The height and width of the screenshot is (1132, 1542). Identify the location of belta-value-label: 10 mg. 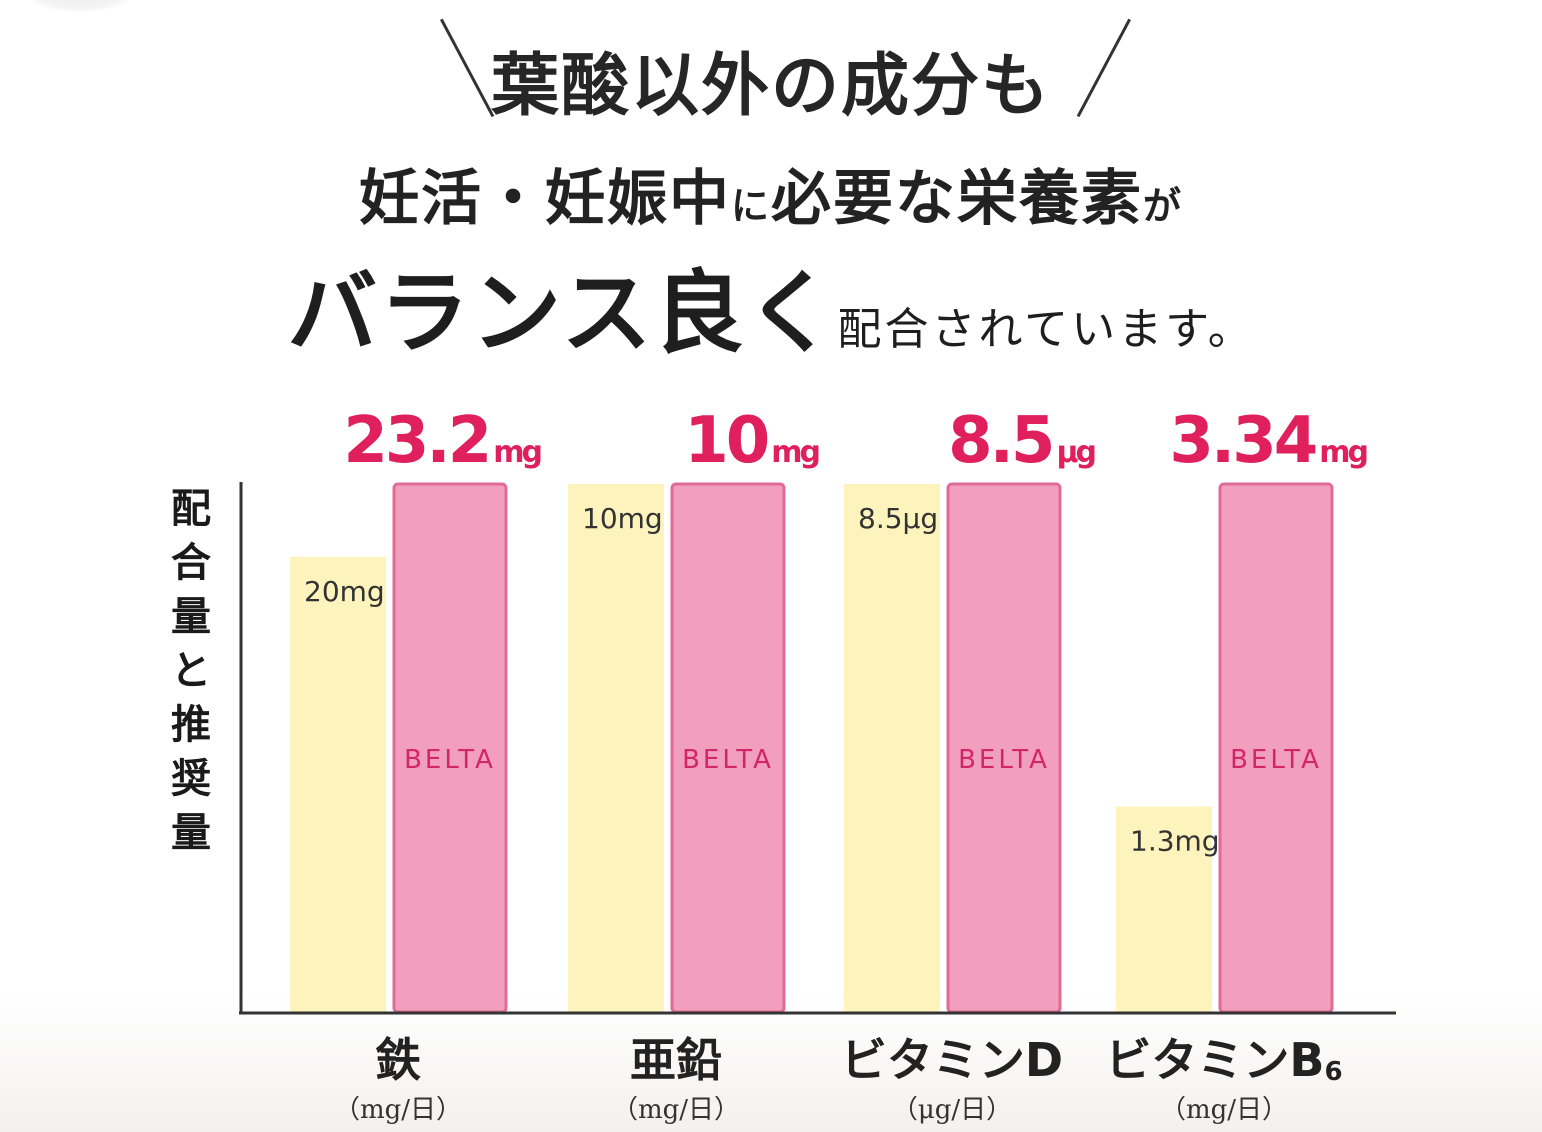
(751, 441).